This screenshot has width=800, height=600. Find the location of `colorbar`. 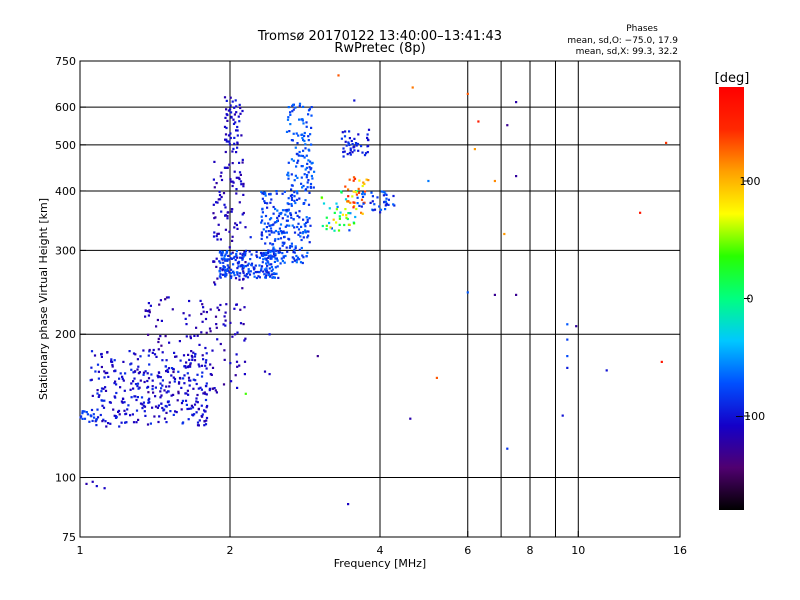

colorbar is located at coordinates (731, 298).